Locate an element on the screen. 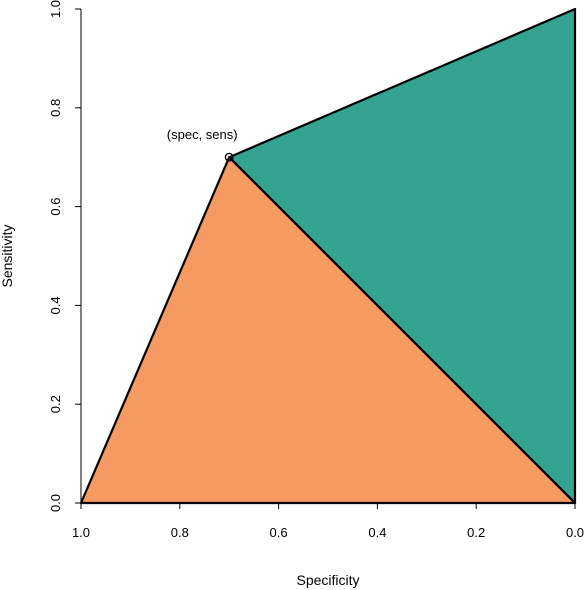 This screenshot has height=590, width=586. x-tick-label: 0.0 is located at coordinates (575, 532).